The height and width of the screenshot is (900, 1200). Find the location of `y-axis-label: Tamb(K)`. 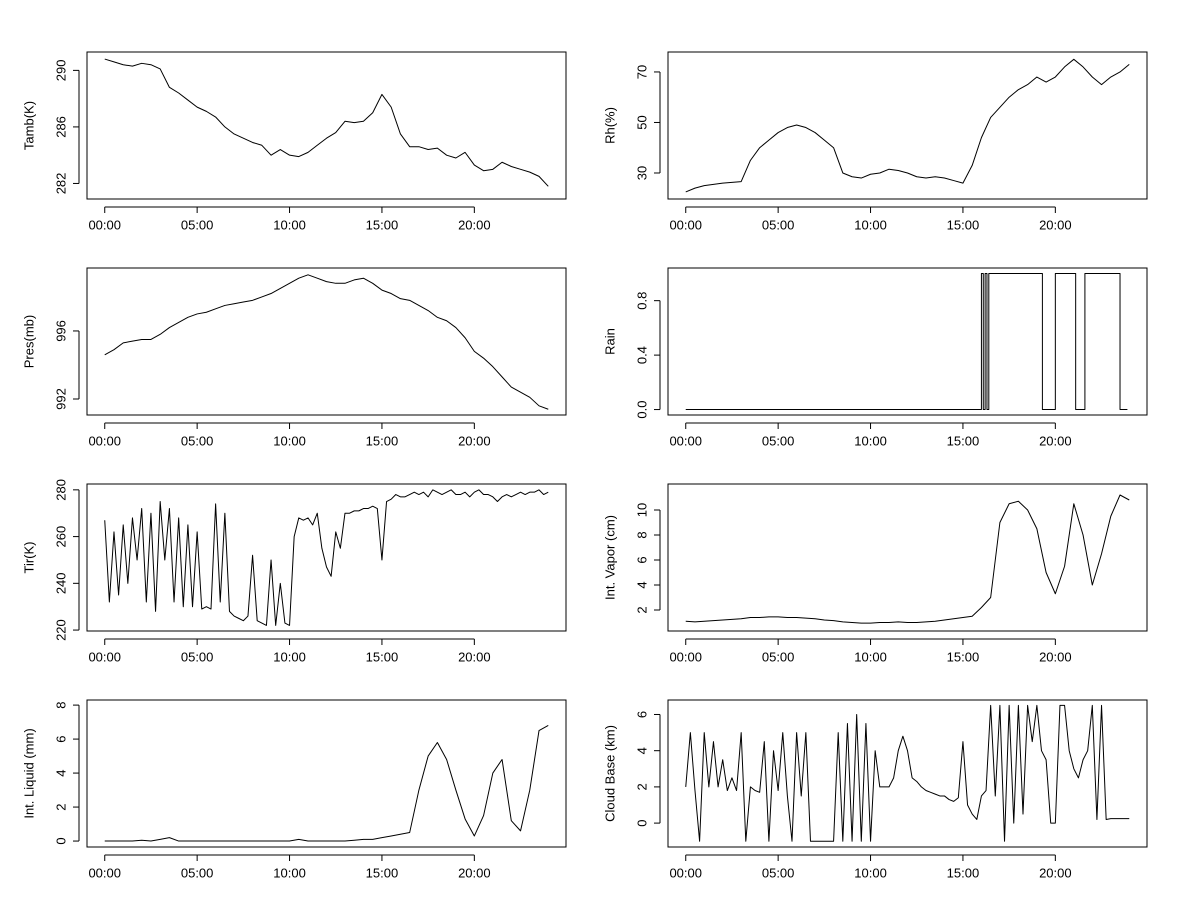

y-axis-label: Tamb(K) is located at coordinates (28, 125).